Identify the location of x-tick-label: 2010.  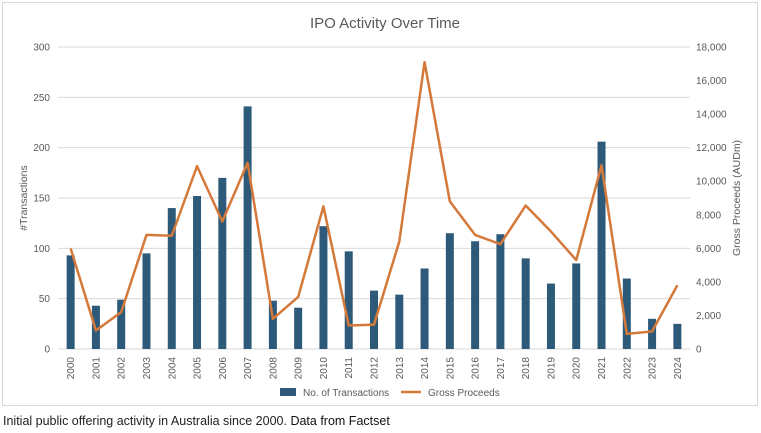
(324, 368).